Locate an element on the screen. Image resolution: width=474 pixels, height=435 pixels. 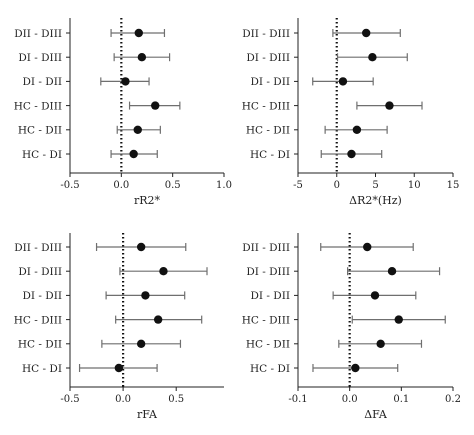
x-tick-label: -5 is located at coordinates (298, 185).